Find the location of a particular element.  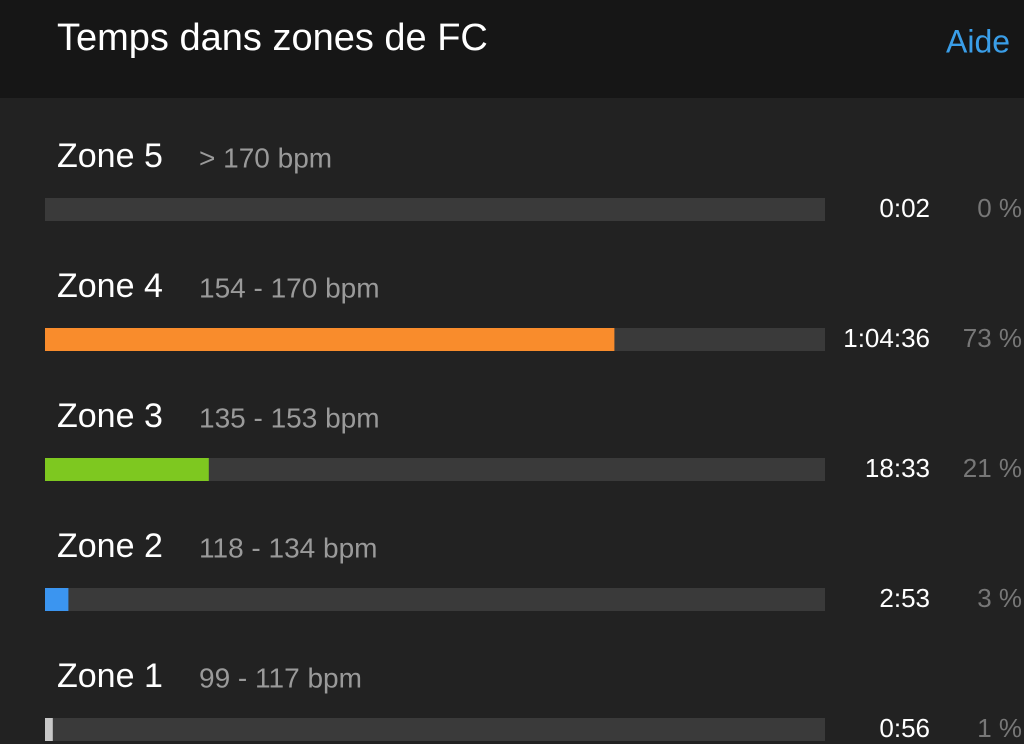

zone-name: Zone 5 is located at coordinates (110, 156).